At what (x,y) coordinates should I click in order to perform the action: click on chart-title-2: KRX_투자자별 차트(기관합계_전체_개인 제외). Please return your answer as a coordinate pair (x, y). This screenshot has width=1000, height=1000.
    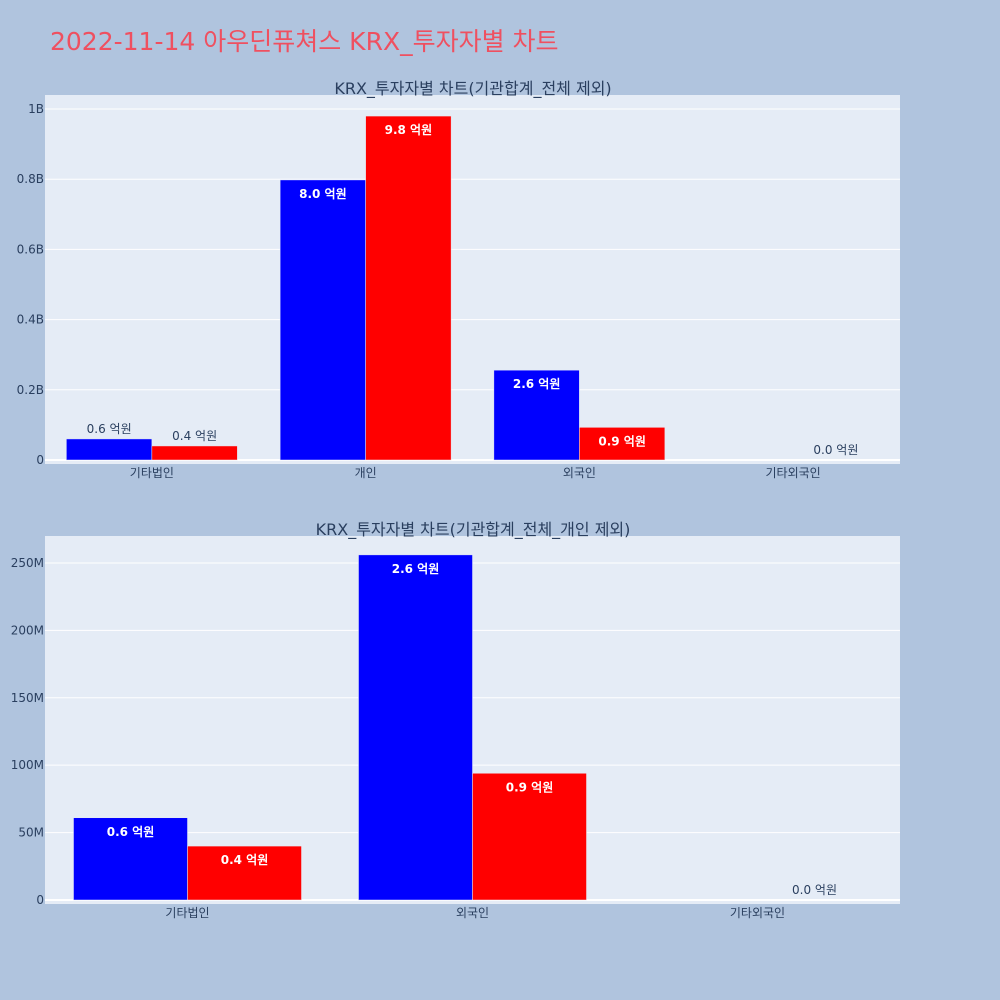
    Looking at the image, I should click on (473, 530).